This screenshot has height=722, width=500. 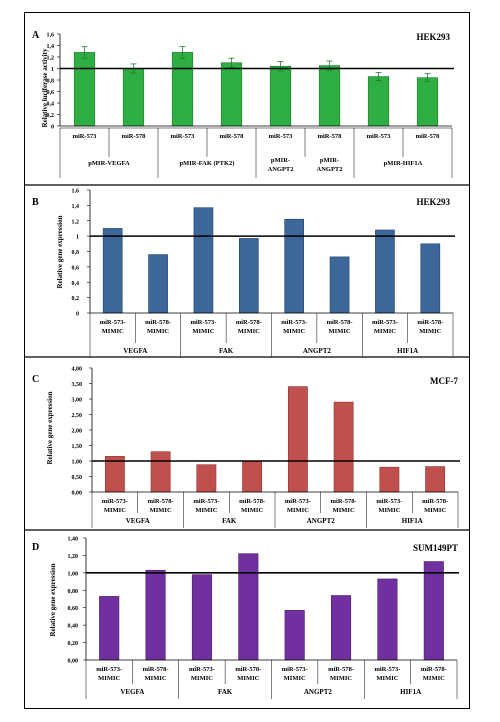 What do you see at coordinates (52, 70) in the screenshot?
I see `panel-a-ytick-label: 1` at bounding box center [52, 70].